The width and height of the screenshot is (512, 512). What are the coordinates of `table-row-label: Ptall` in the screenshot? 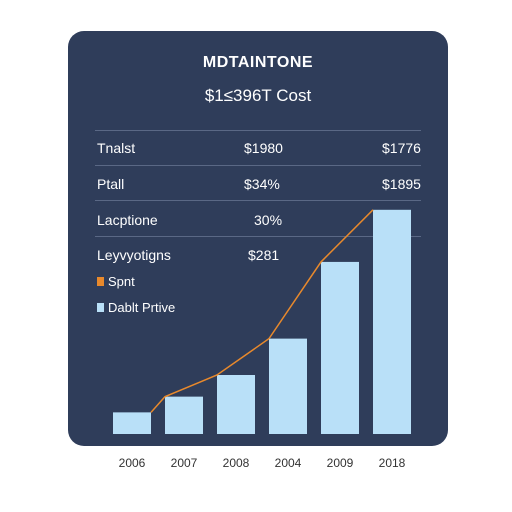 It's located at (111, 184).